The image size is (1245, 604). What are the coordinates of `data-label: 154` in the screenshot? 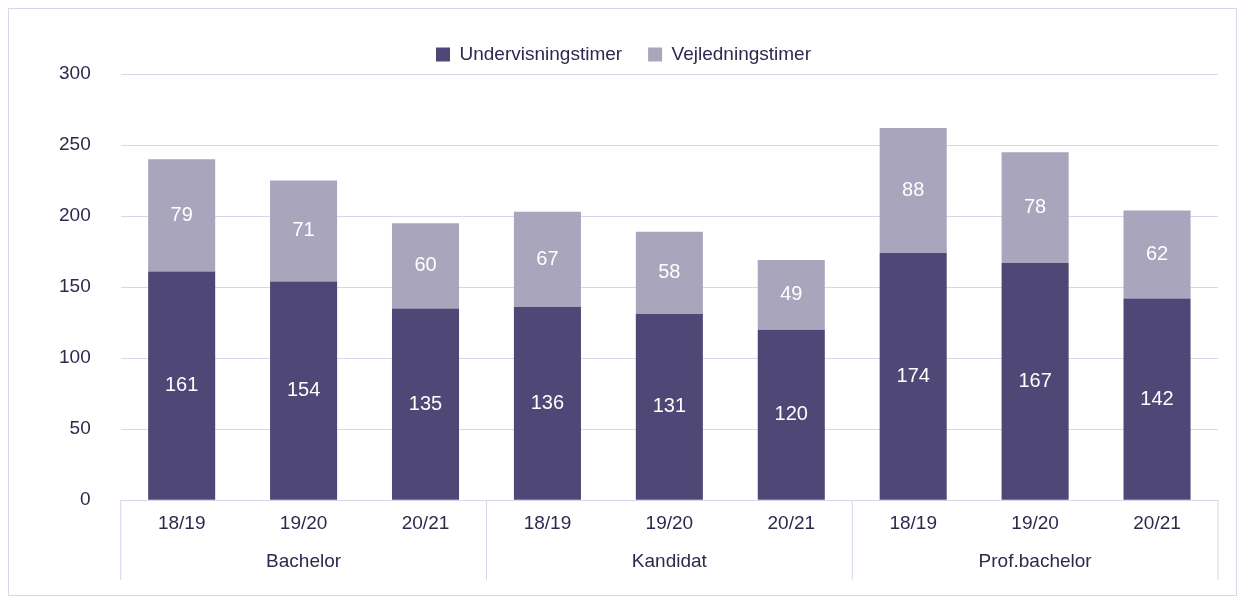 It's located at (303, 389).